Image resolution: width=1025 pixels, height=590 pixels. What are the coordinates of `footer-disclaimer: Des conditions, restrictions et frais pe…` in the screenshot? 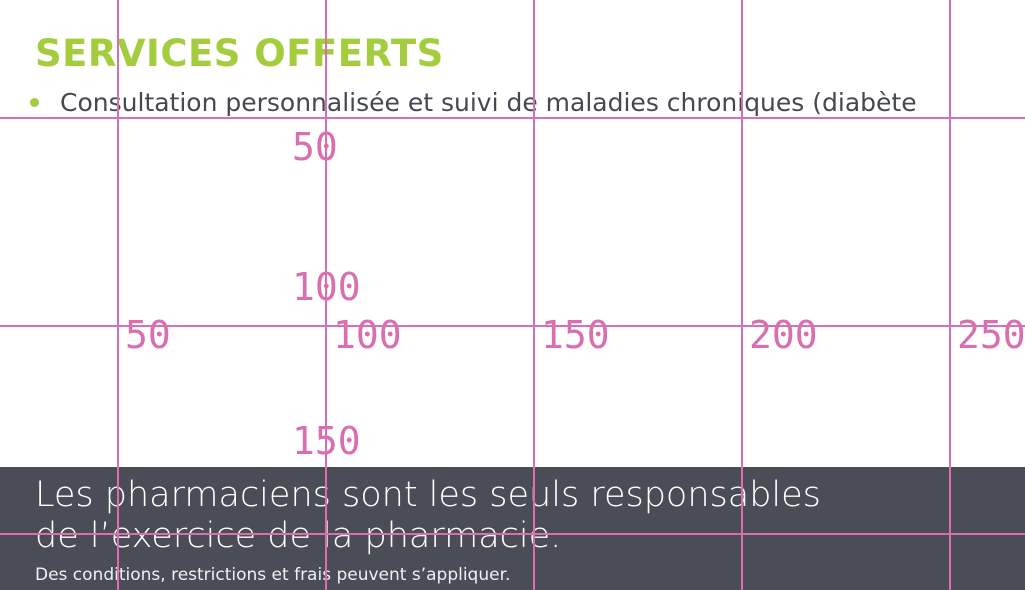 It's located at (273, 575).